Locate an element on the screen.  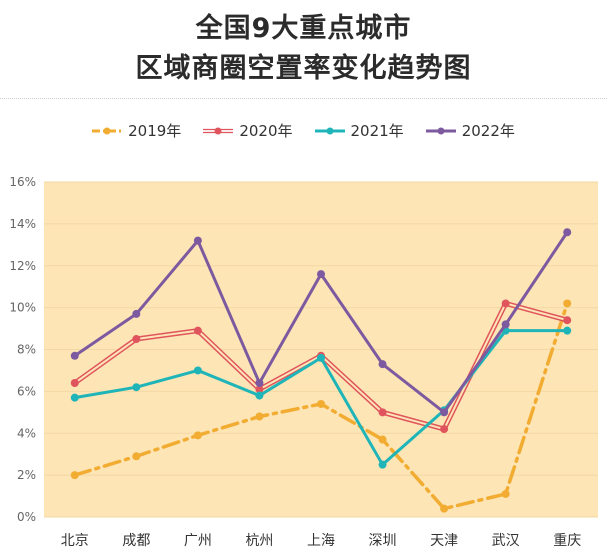
data-point-2021年-深圳 is located at coordinates (382, 464).